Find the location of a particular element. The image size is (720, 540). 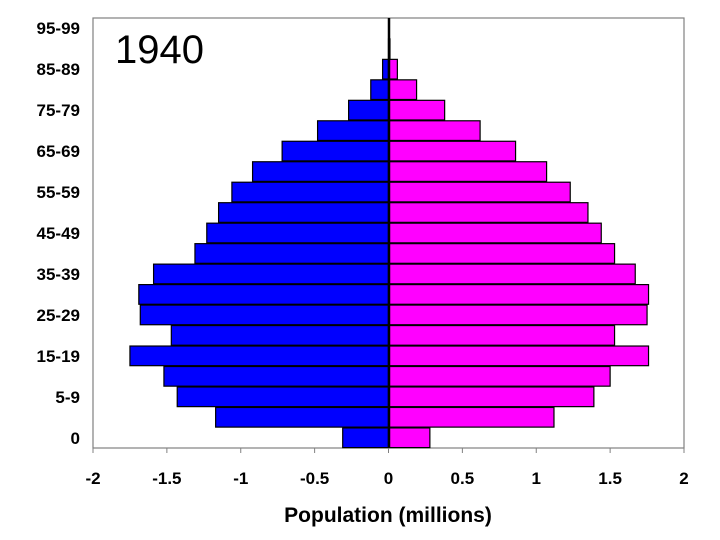

y-tick-label: 25-29 is located at coordinates (58, 315).